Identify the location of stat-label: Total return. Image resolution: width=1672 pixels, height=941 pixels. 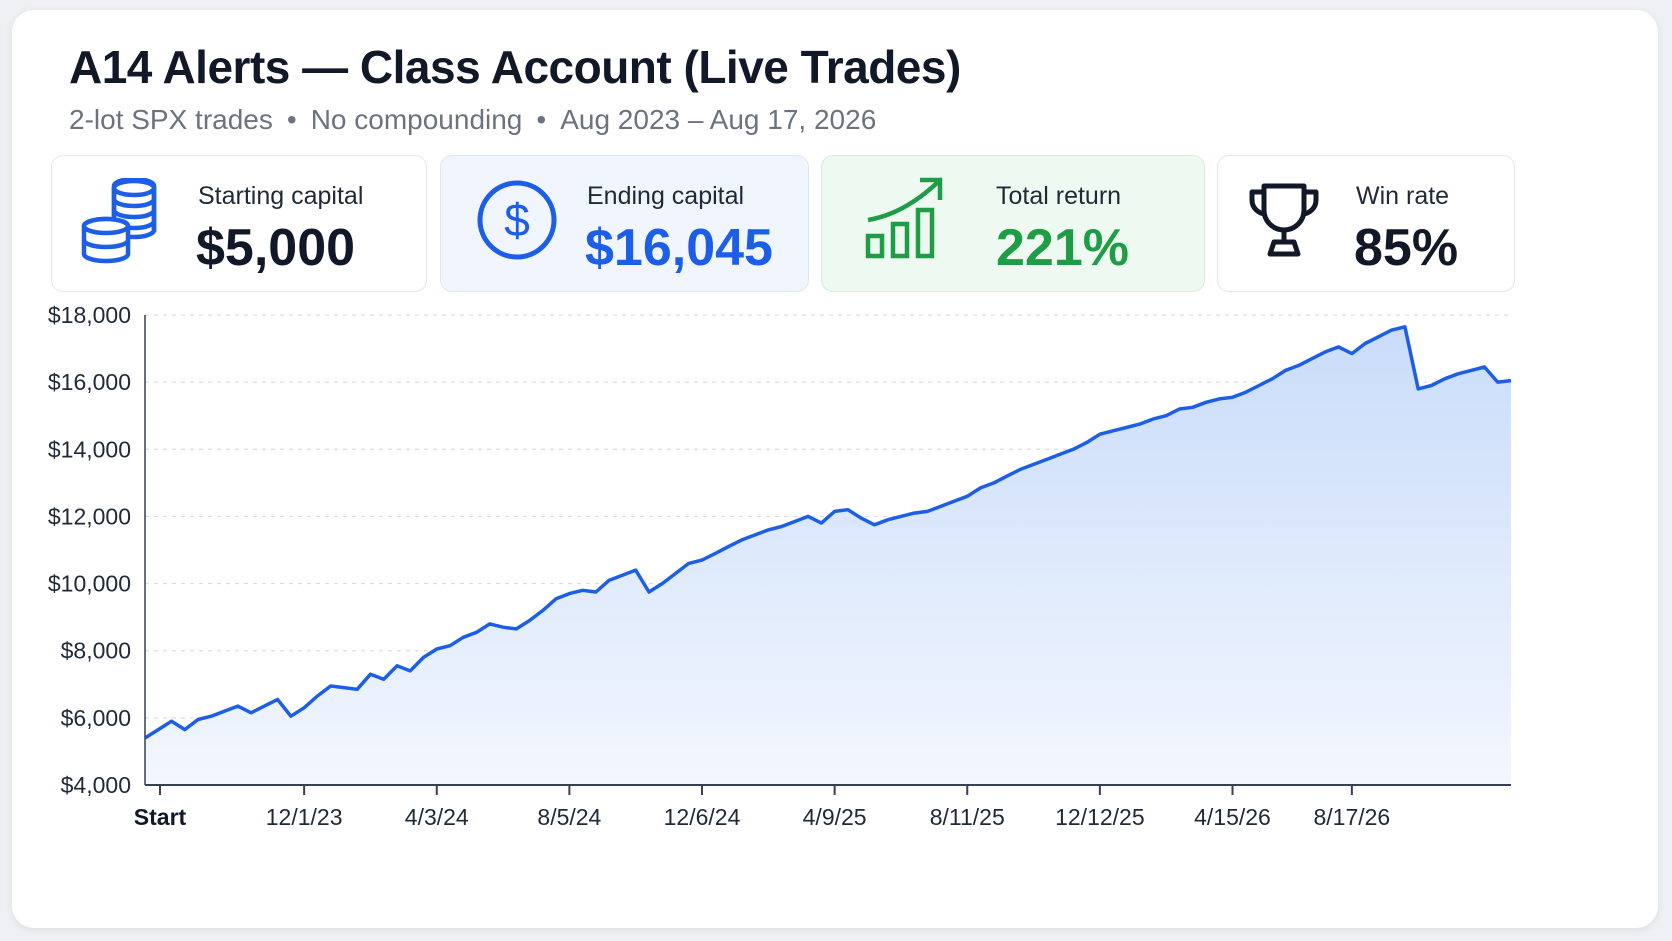
(1059, 196).